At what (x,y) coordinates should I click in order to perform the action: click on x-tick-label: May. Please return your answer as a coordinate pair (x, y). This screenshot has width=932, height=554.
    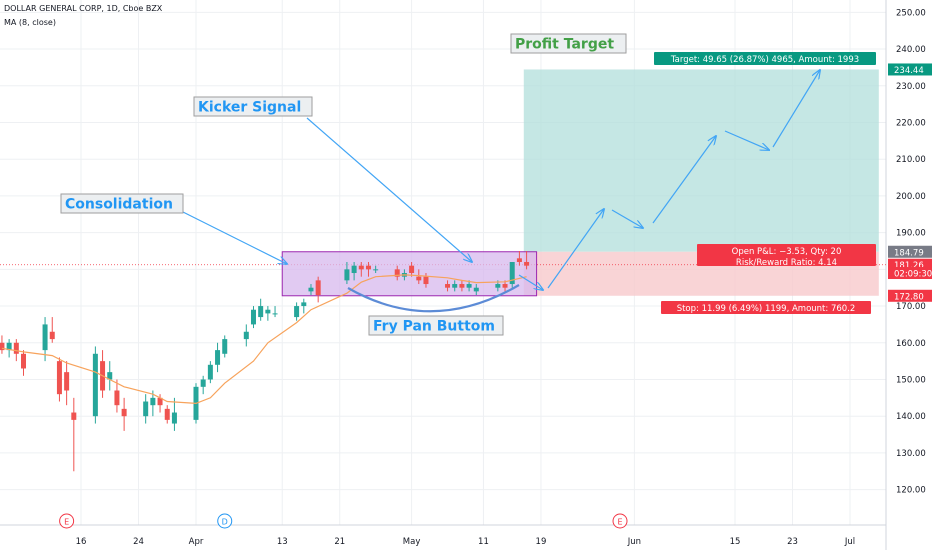
    Looking at the image, I should click on (412, 542).